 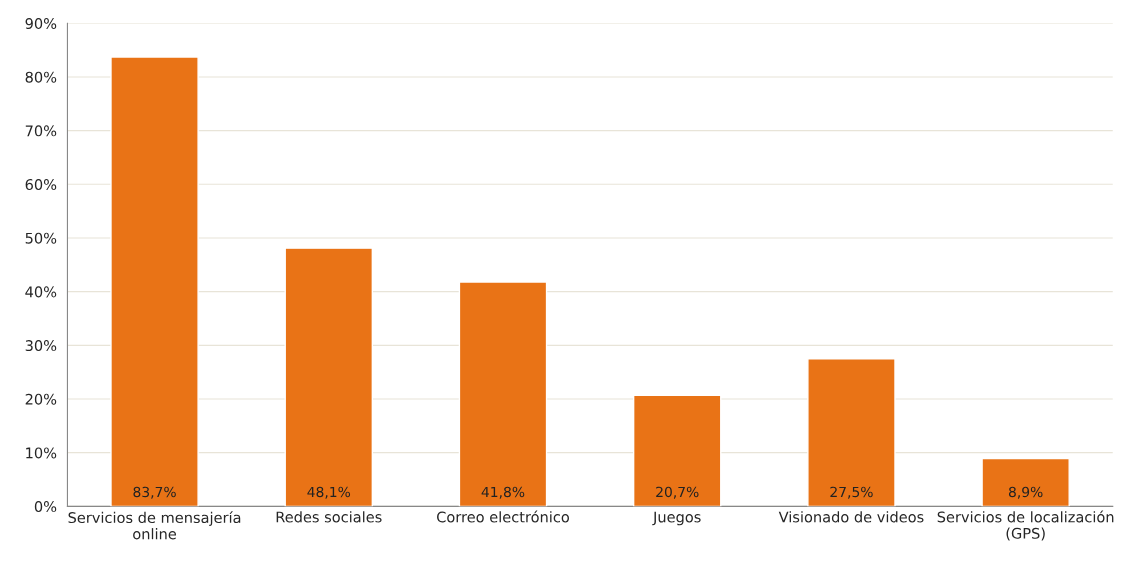 I want to click on y-tick-label: 90%, so click(x=41, y=24).